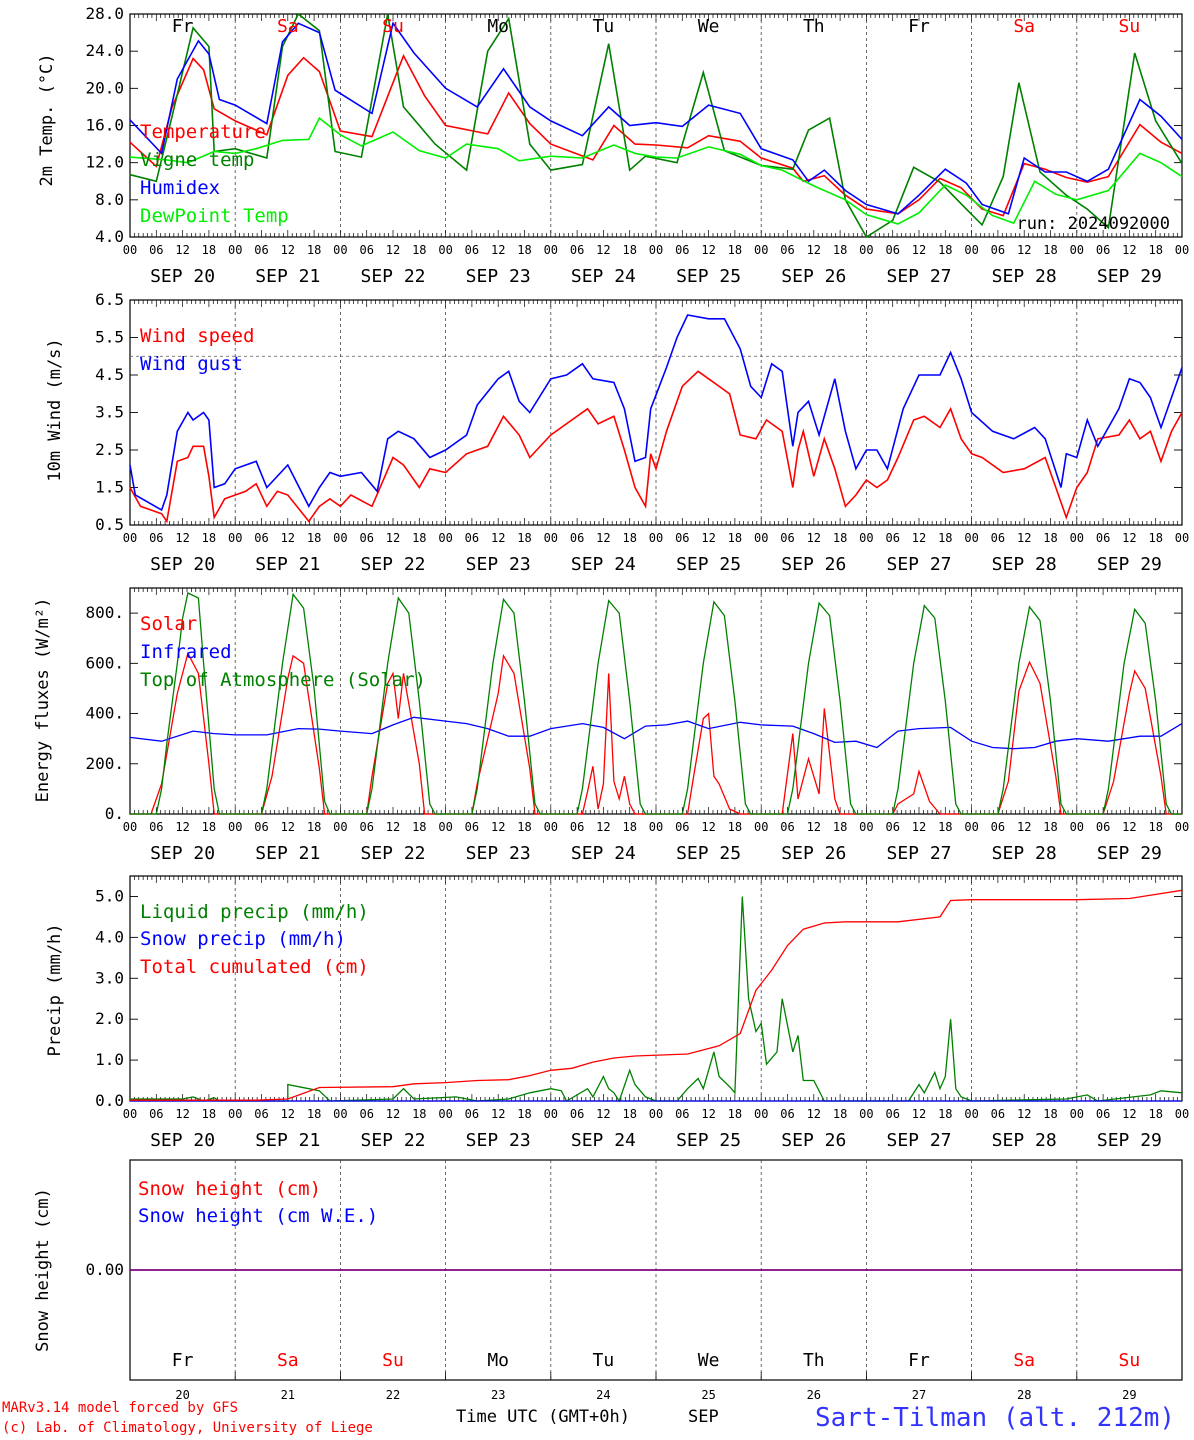 The image size is (1194, 1440). Describe the element at coordinates (109, 936) in the screenshot. I see `y-tick-label: 4.0` at that location.